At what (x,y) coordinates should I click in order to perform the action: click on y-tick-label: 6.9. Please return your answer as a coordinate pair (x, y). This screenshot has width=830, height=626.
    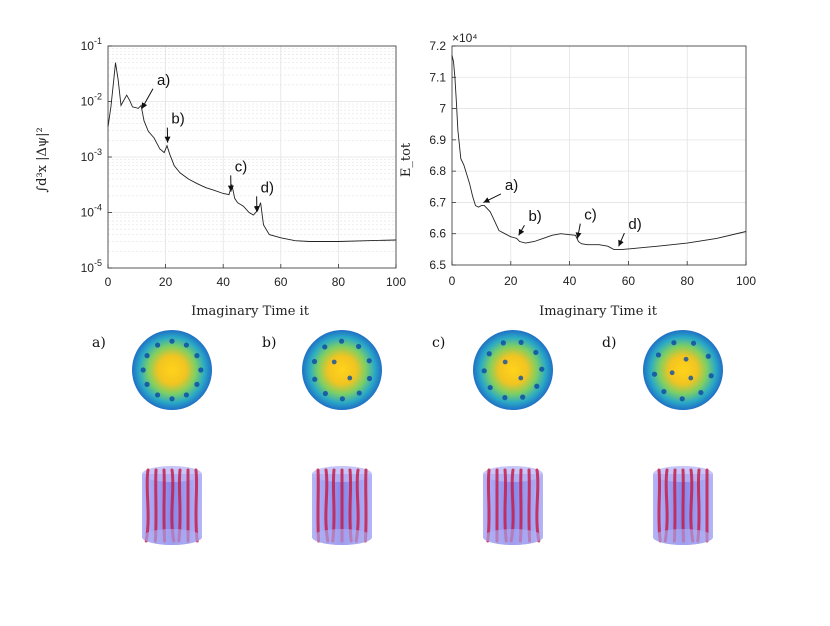
    Looking at the image, I should click on (437, 140).